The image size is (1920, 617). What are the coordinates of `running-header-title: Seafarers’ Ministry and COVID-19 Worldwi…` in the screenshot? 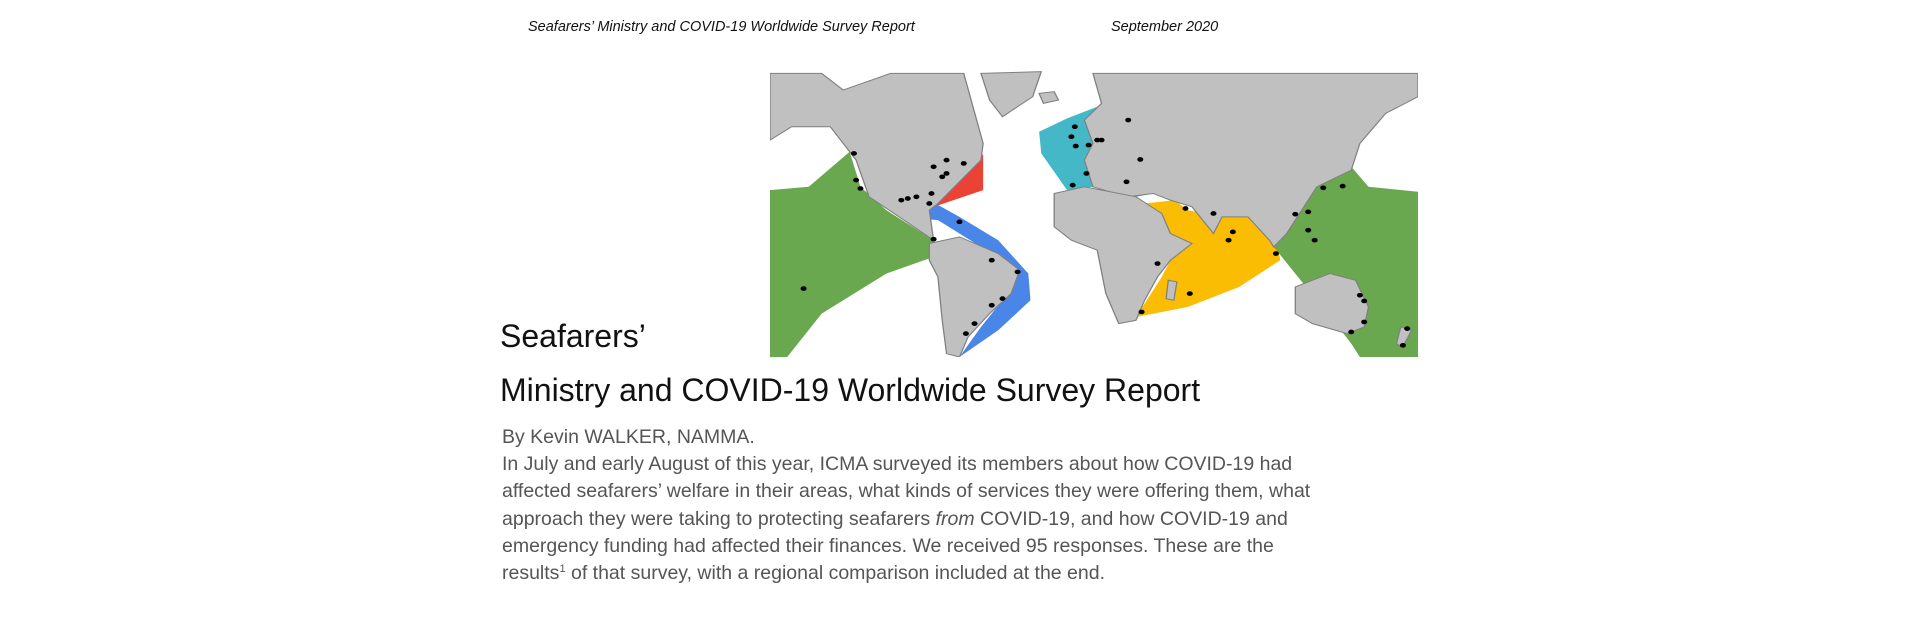 It's located at (721, 27).